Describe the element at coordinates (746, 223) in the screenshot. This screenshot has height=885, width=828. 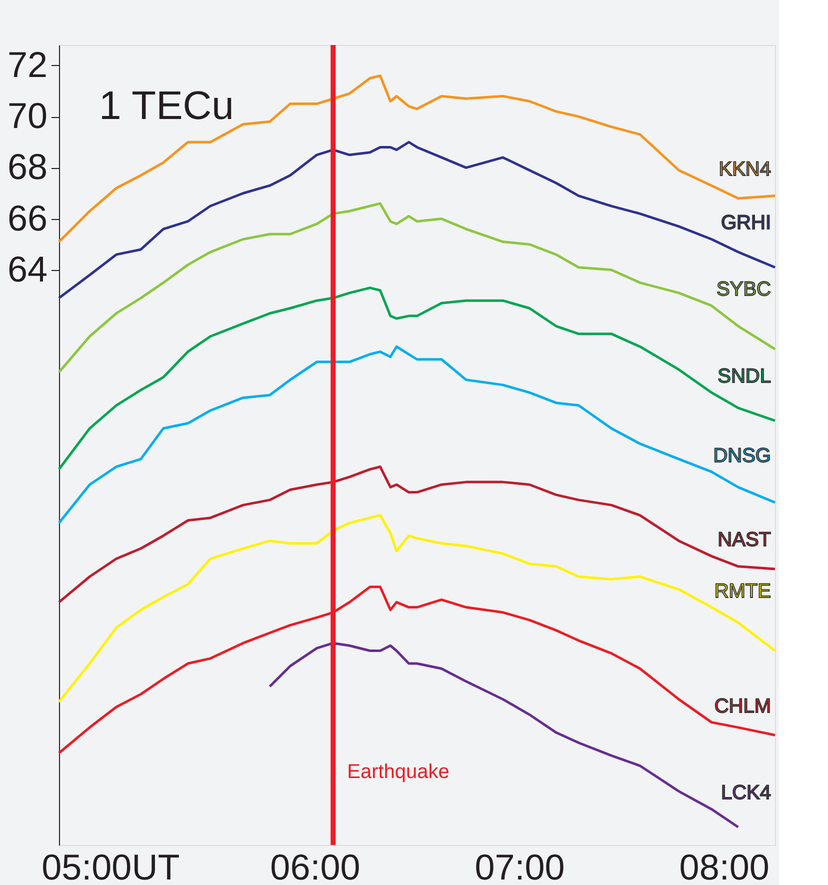
I see `series-label: GRHI` at that location.